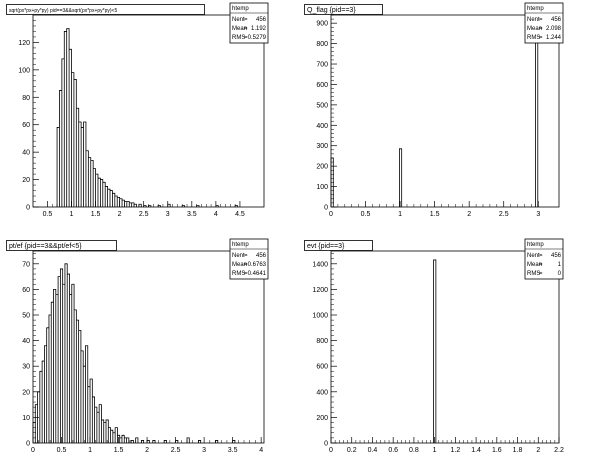 The width and height of the screenshot is (596, 472). I want to click on stats-header: htemp, so click(535, 9).